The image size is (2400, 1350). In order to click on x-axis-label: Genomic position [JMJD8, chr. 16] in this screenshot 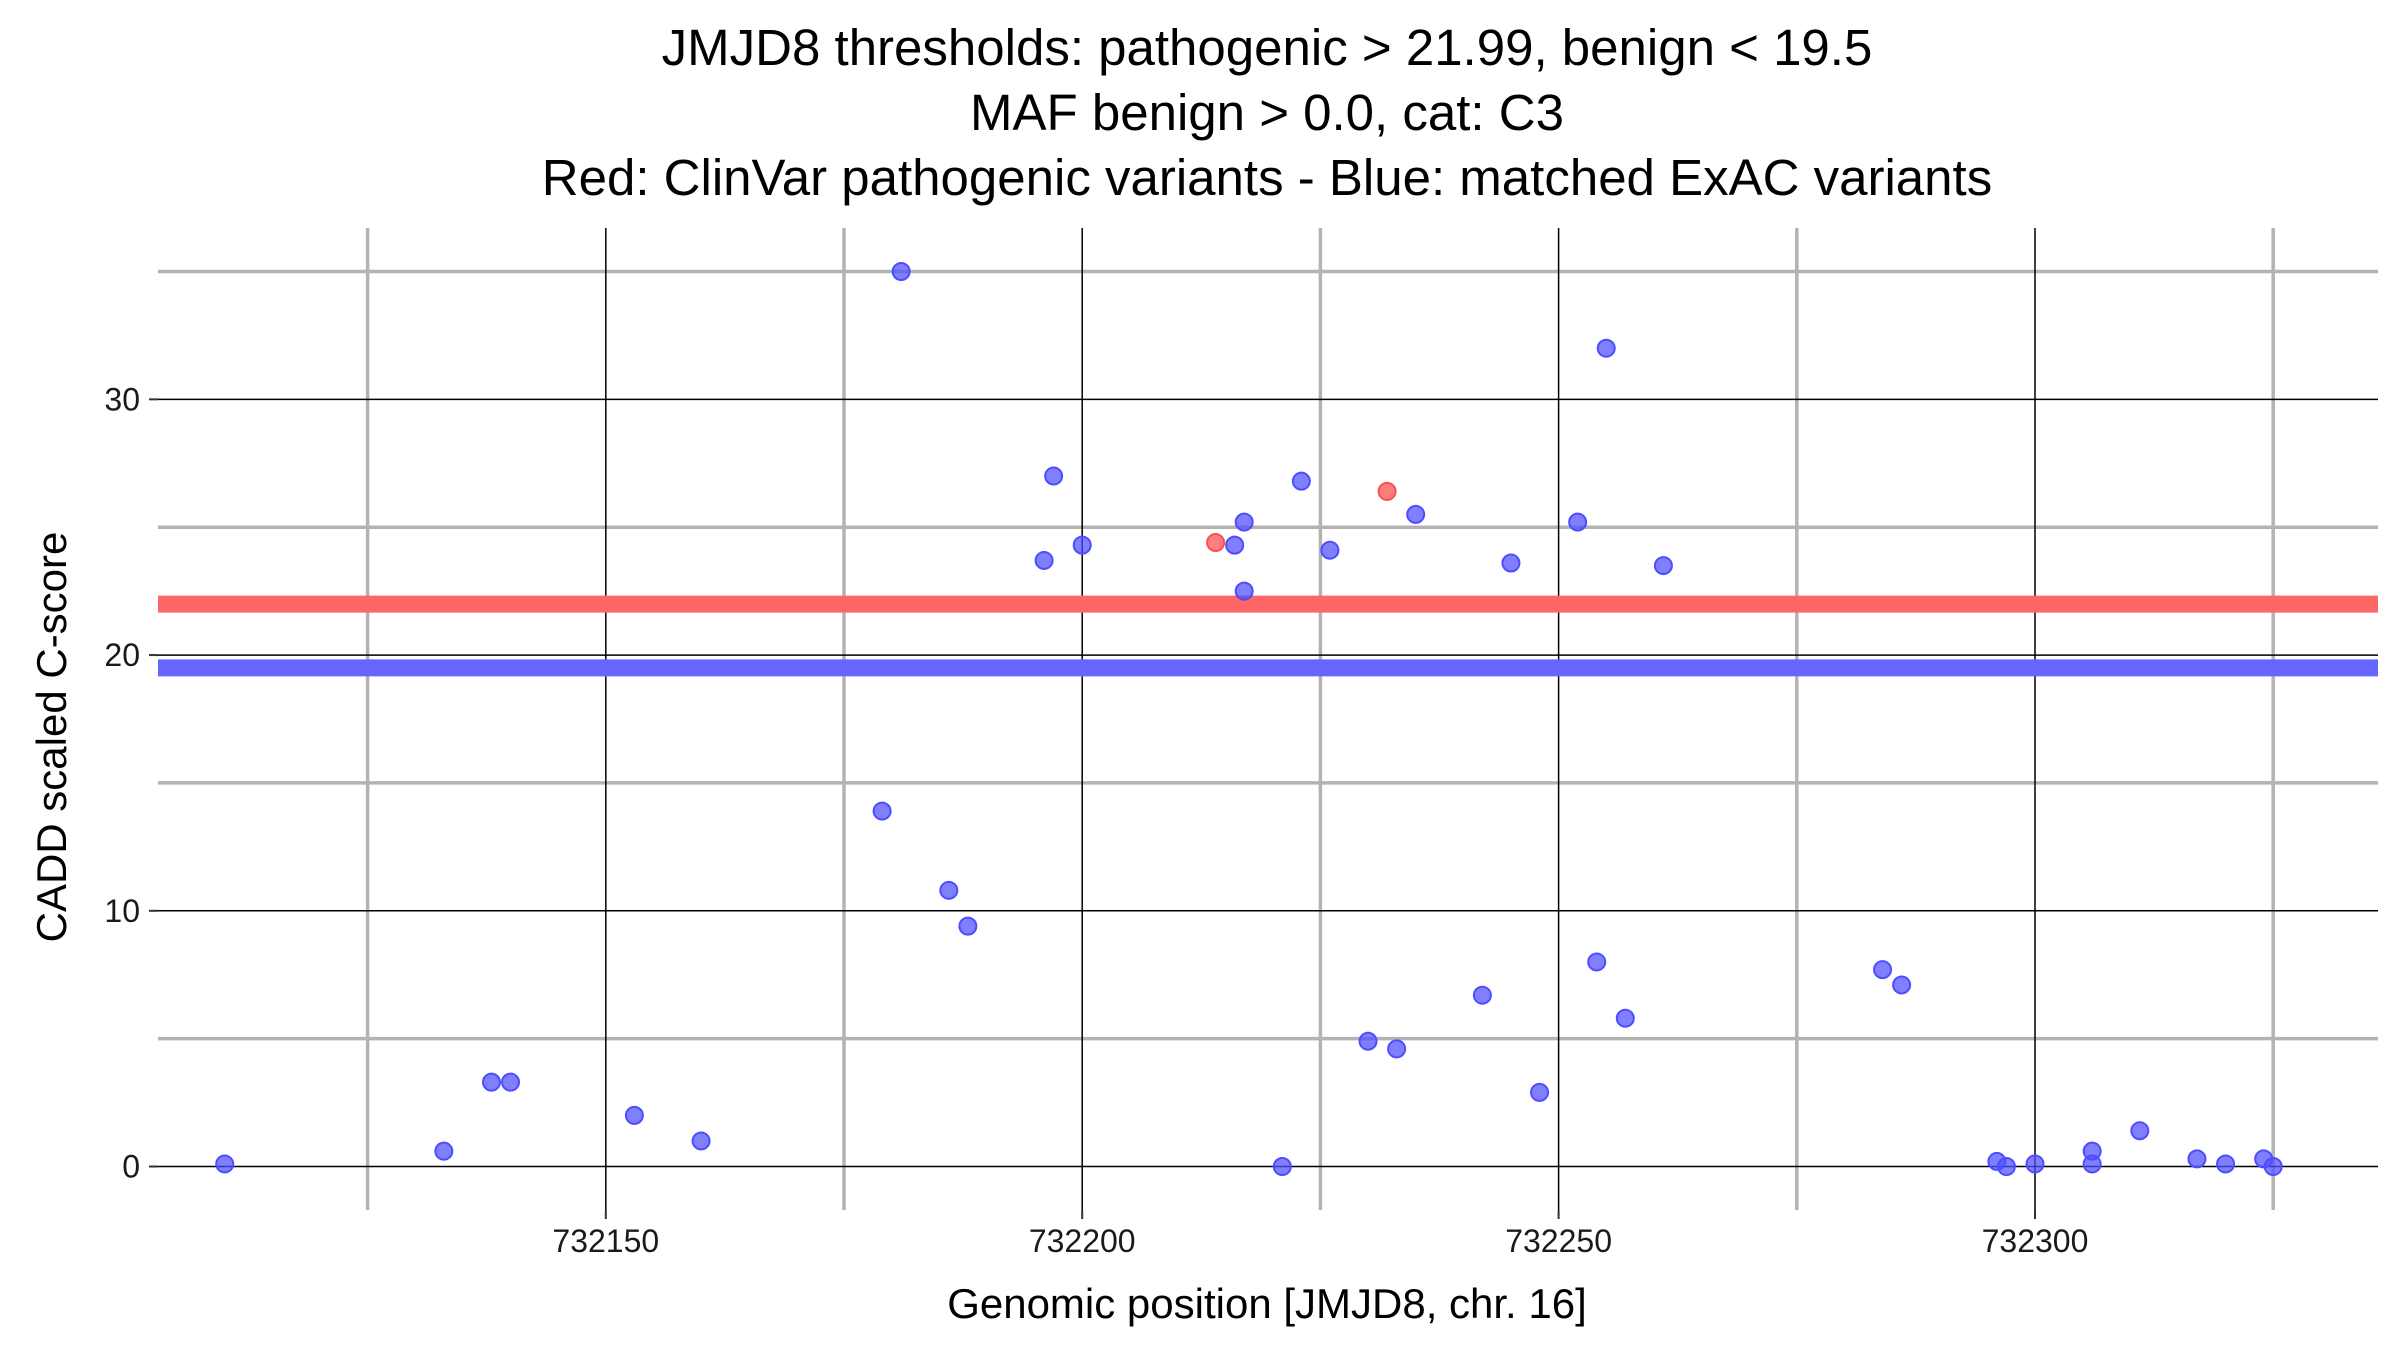, I will do `click(1267, 1303)`.